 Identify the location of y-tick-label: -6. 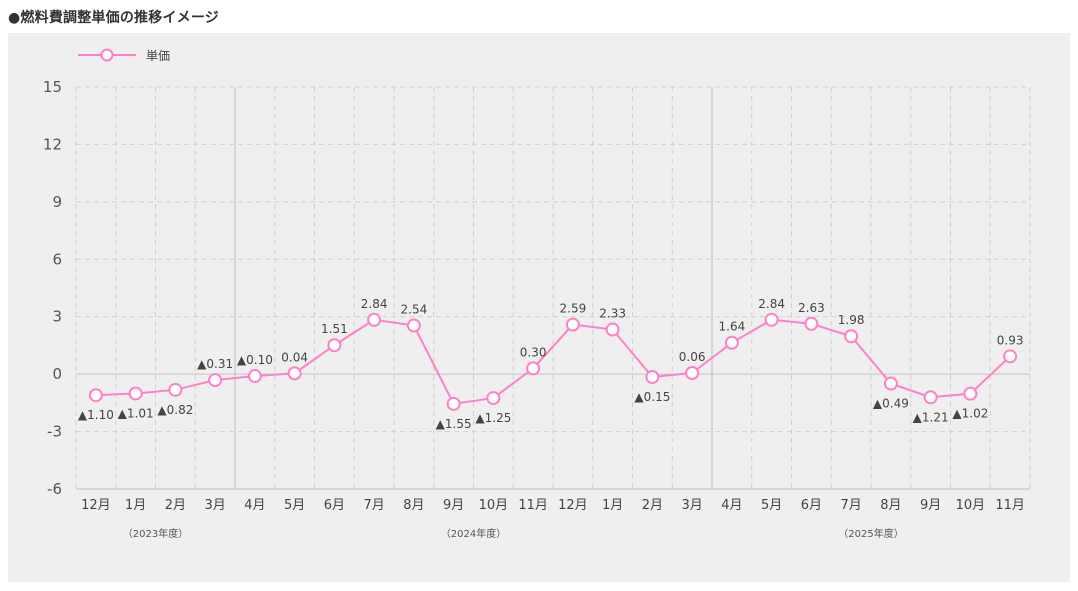
(54, 489).